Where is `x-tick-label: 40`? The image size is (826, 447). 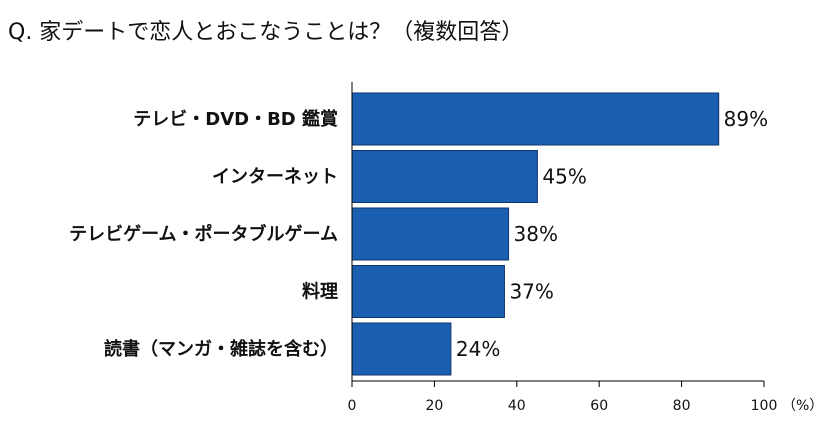 x-tick-label: 40 is located at coordinates (517, 406).